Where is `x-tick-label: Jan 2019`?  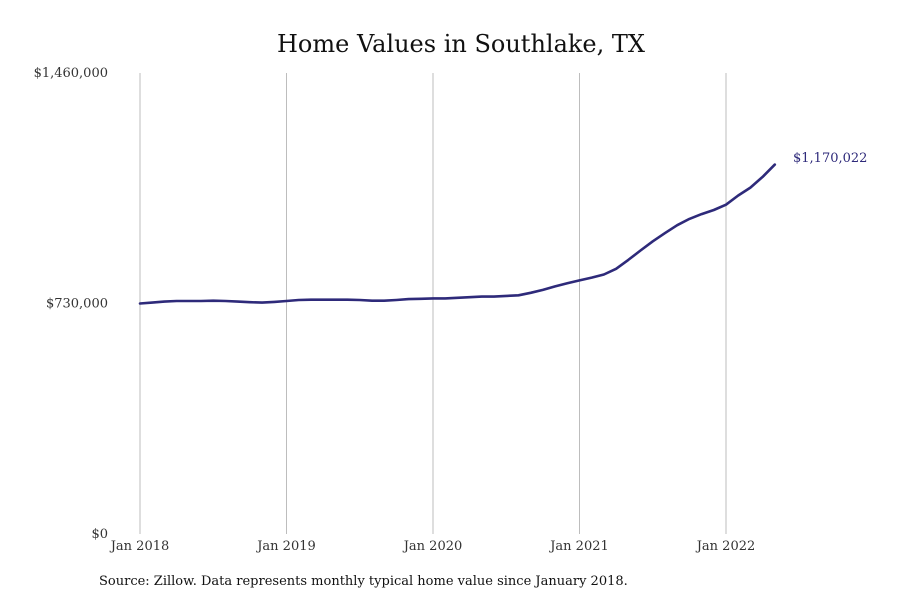
x-tick-label: Jan 2019 is located at coordinates (285, 546).